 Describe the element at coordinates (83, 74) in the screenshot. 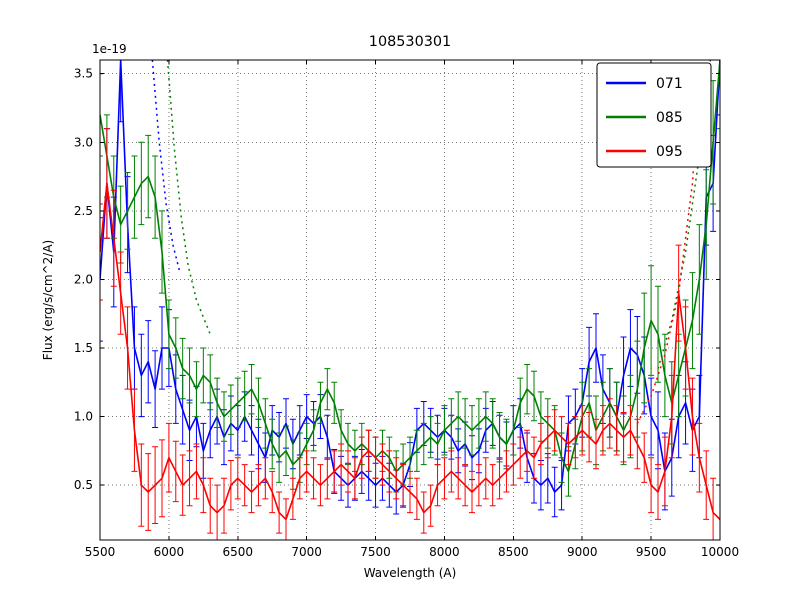

I see `y-tick-label: 3.5` at that location.